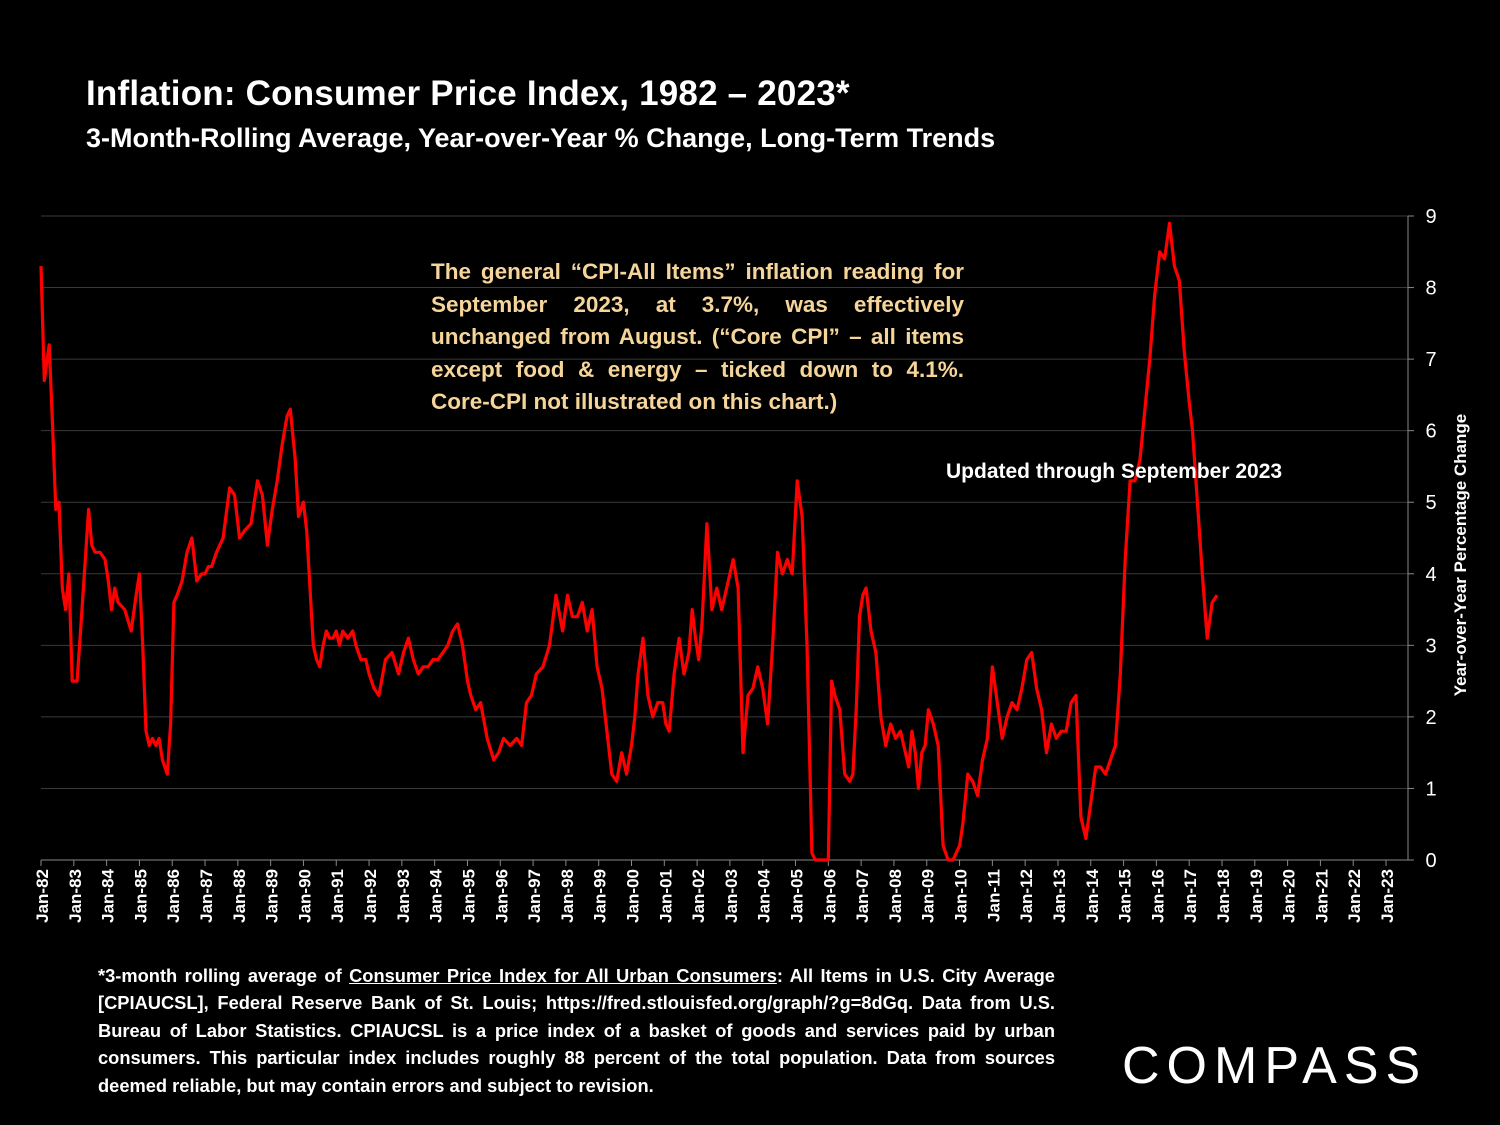 This screenshot has height=1125, width=1500. I want to click on x-tick-label: Jan-88, so click(239, 896).